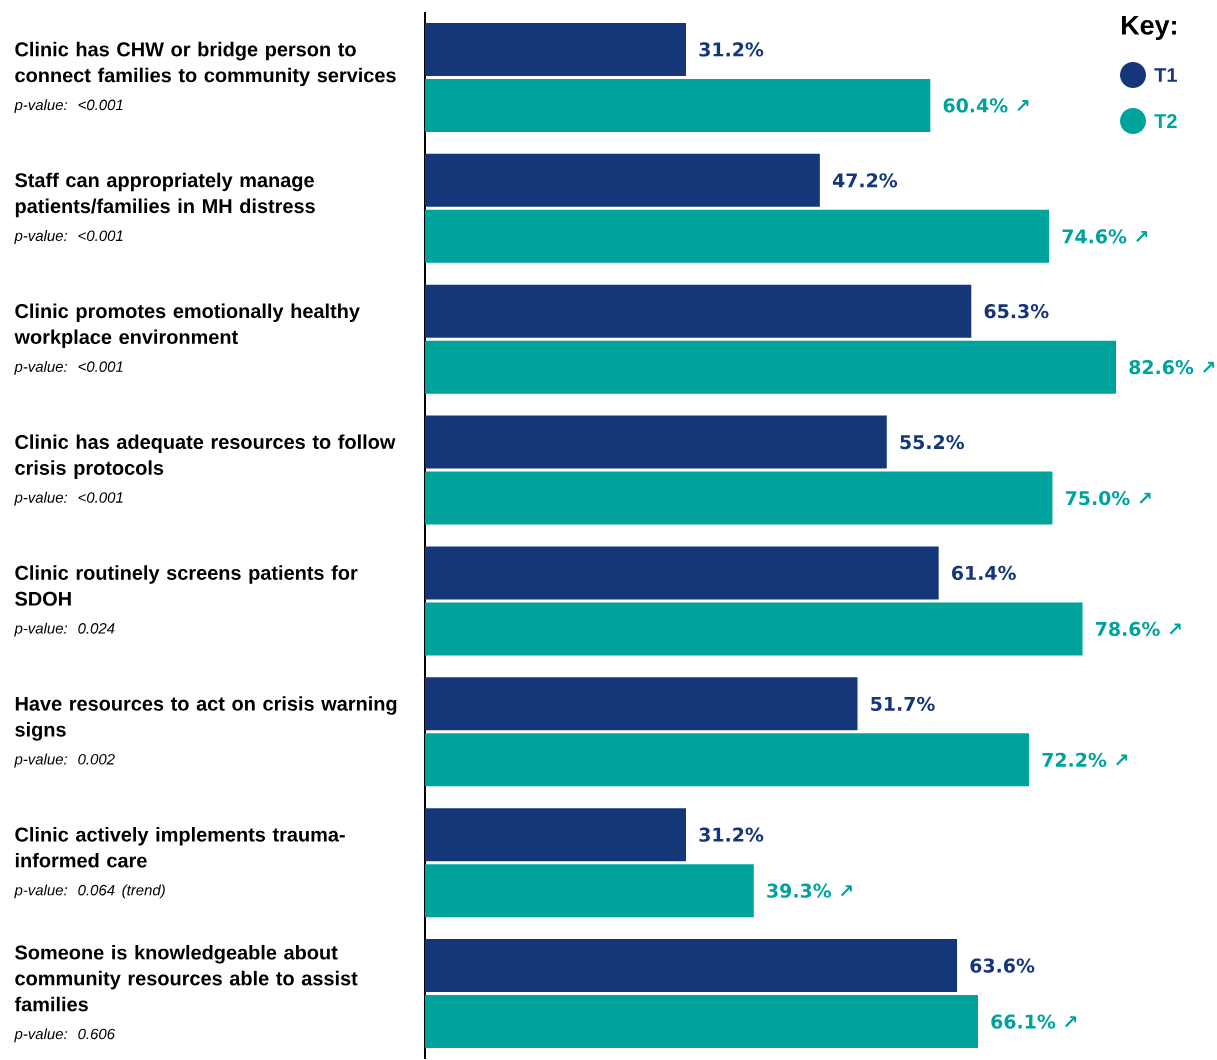  What do you see at coordinates (1138, 629) in the screenshot?
I see `data-label: 78.6% ↗` at bounding box center [1138, 629].